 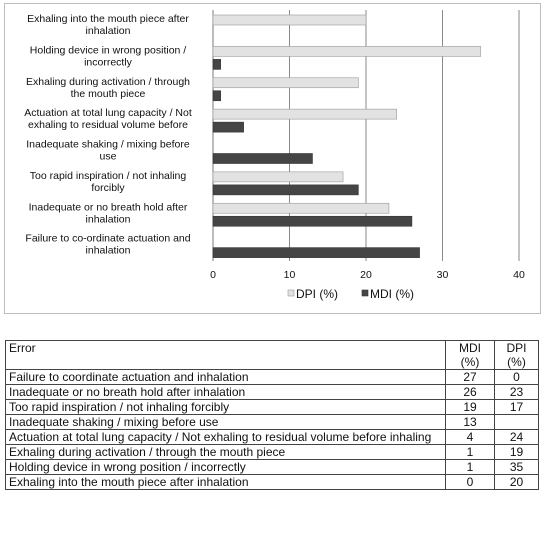 I want to click on cell-mdi: 4, so click(x=470, y=437).